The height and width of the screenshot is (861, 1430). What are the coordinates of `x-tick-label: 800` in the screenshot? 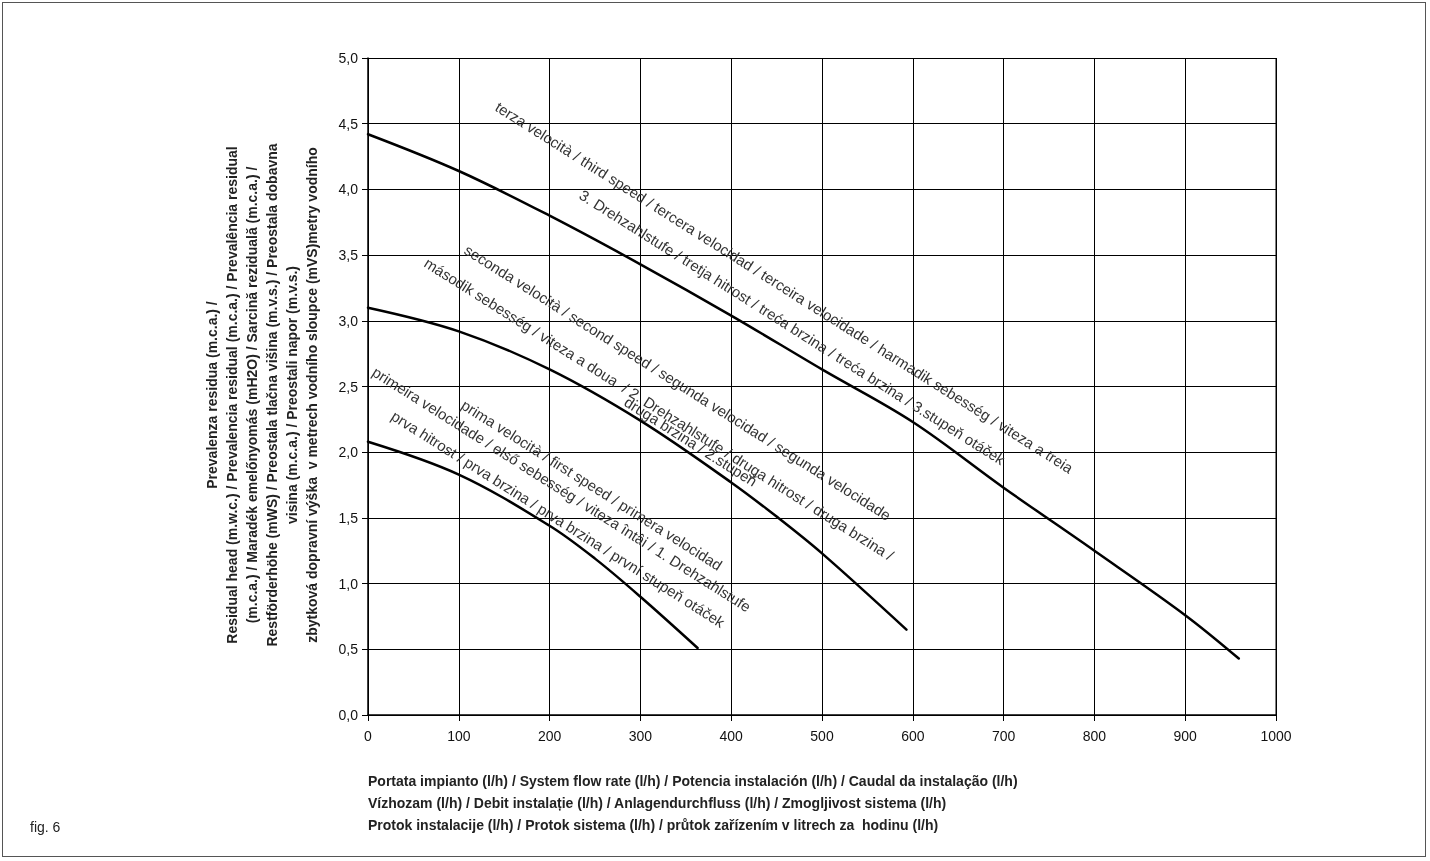 It's located at (1094, 736).